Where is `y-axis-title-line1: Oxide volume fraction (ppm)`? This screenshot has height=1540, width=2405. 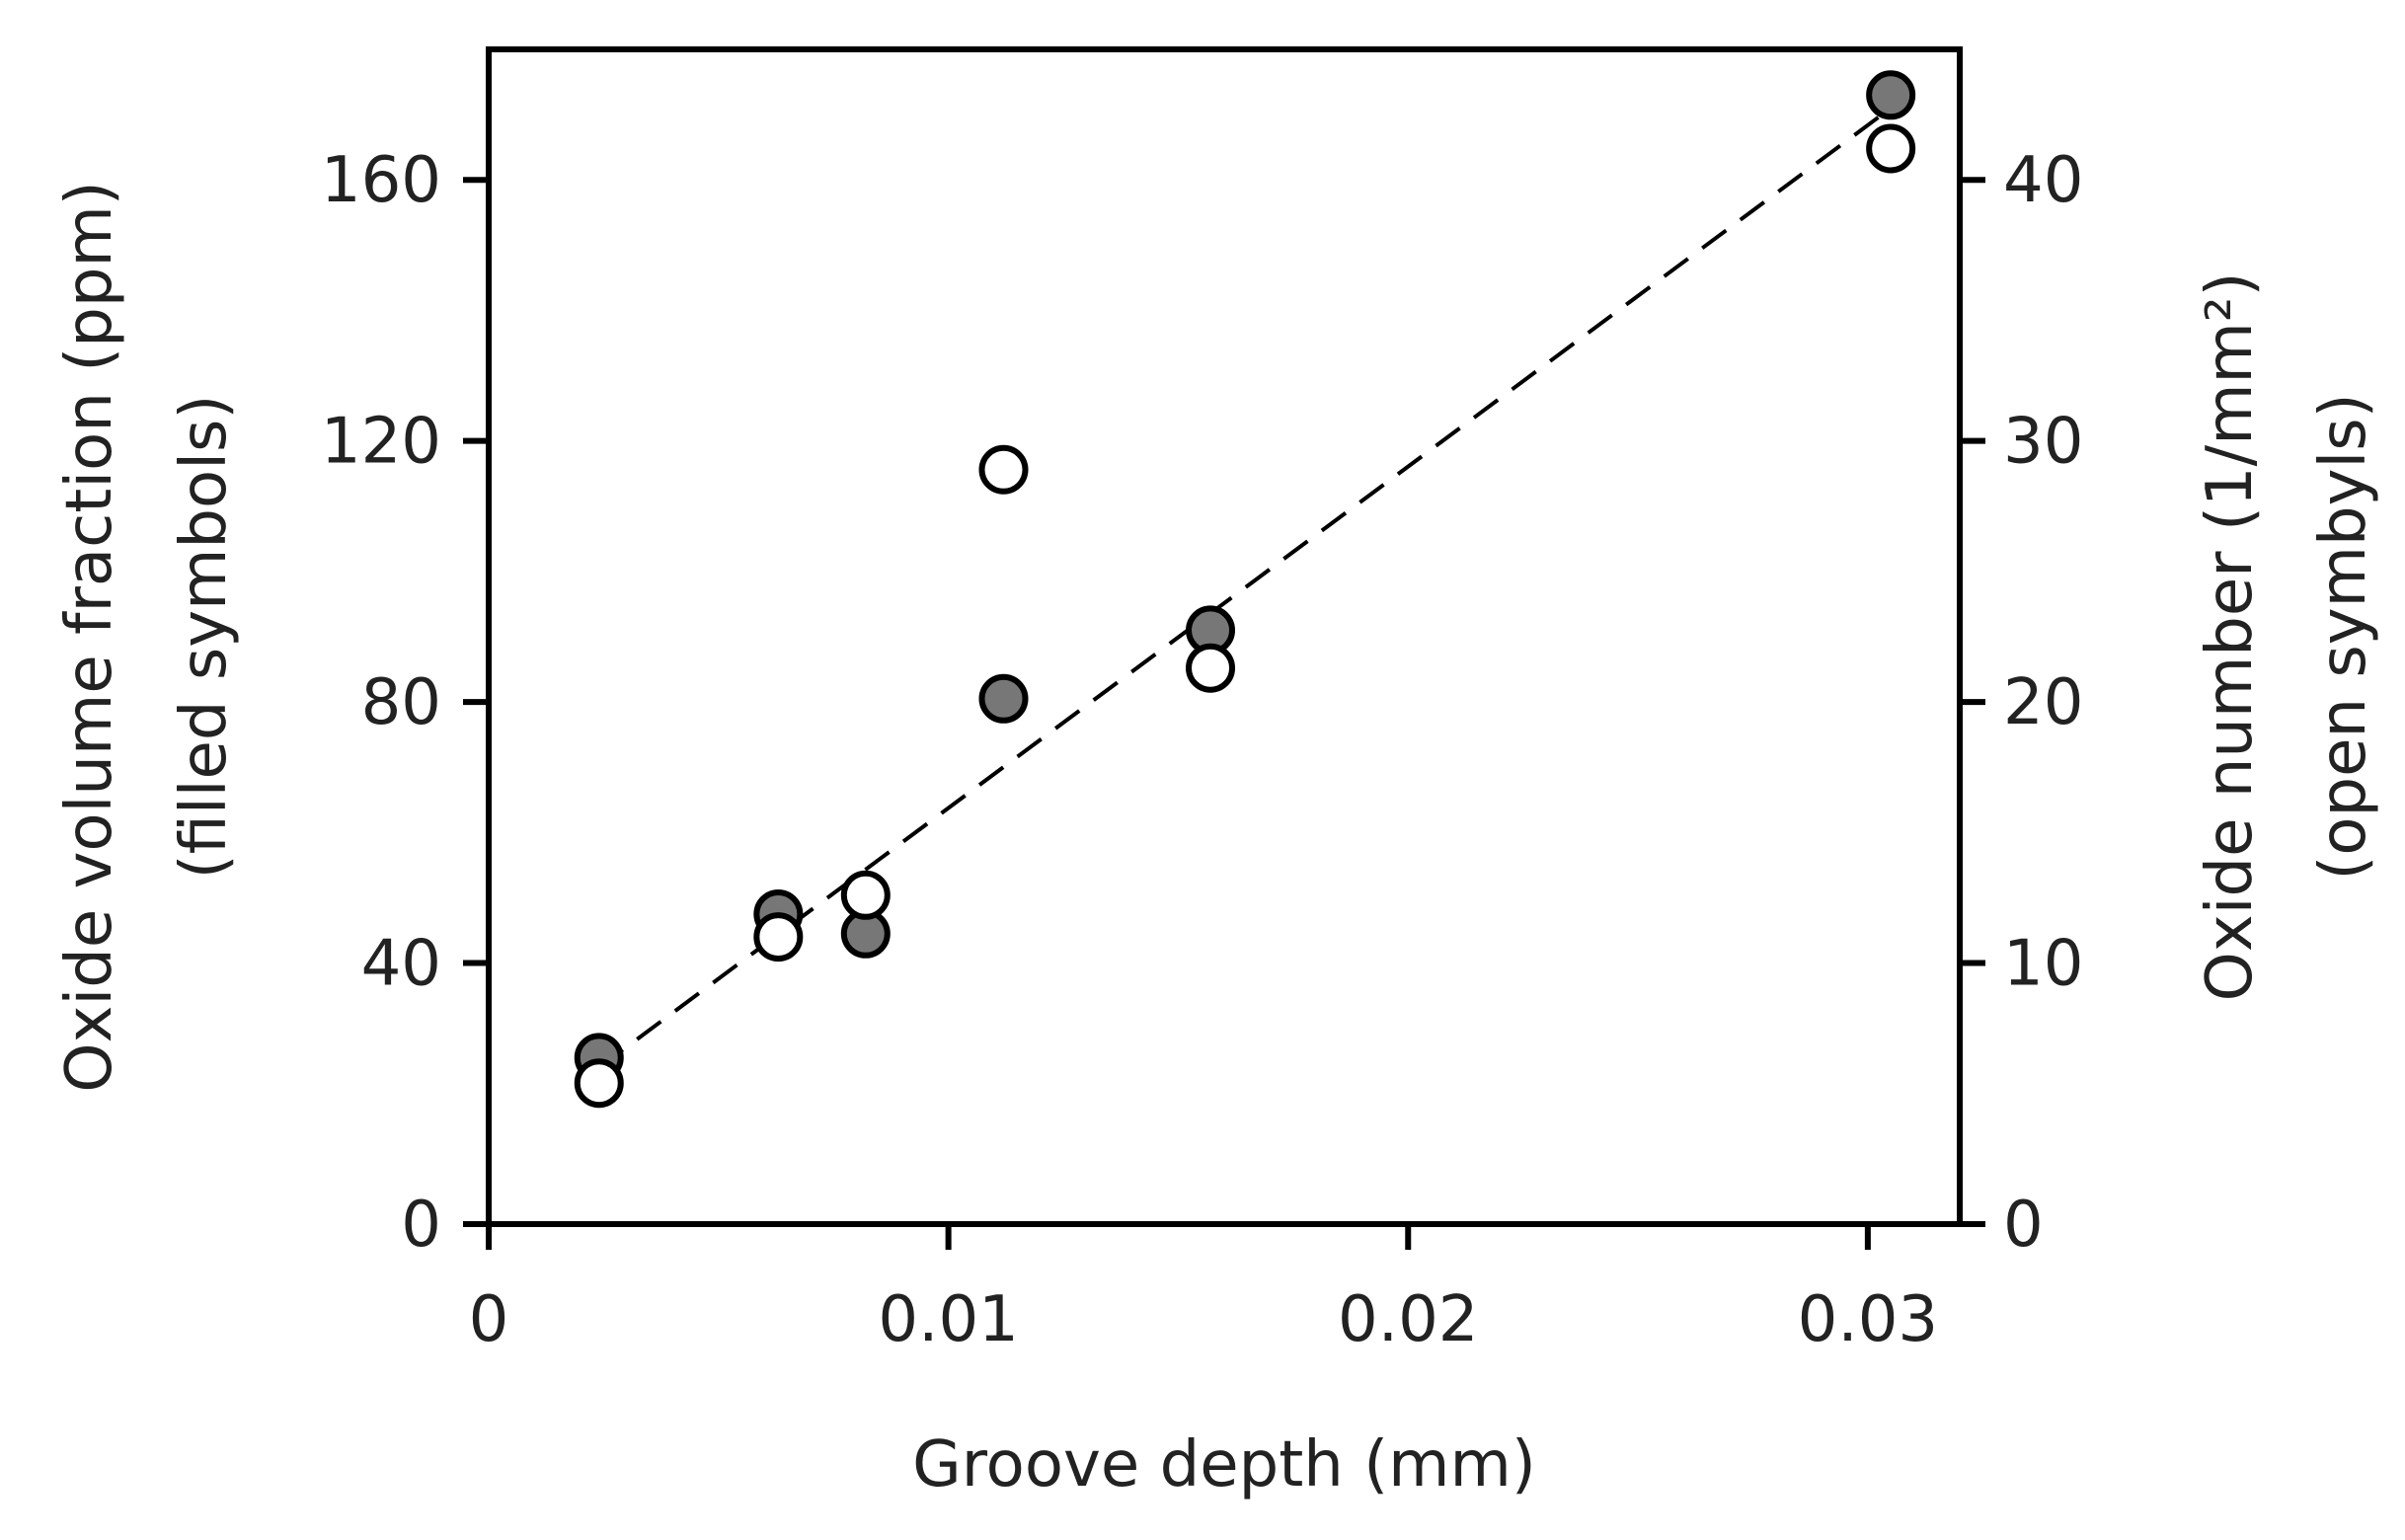
y-axis-title-line1: Oxide volume fraction (ppm) is located at coordinates (90, 637).